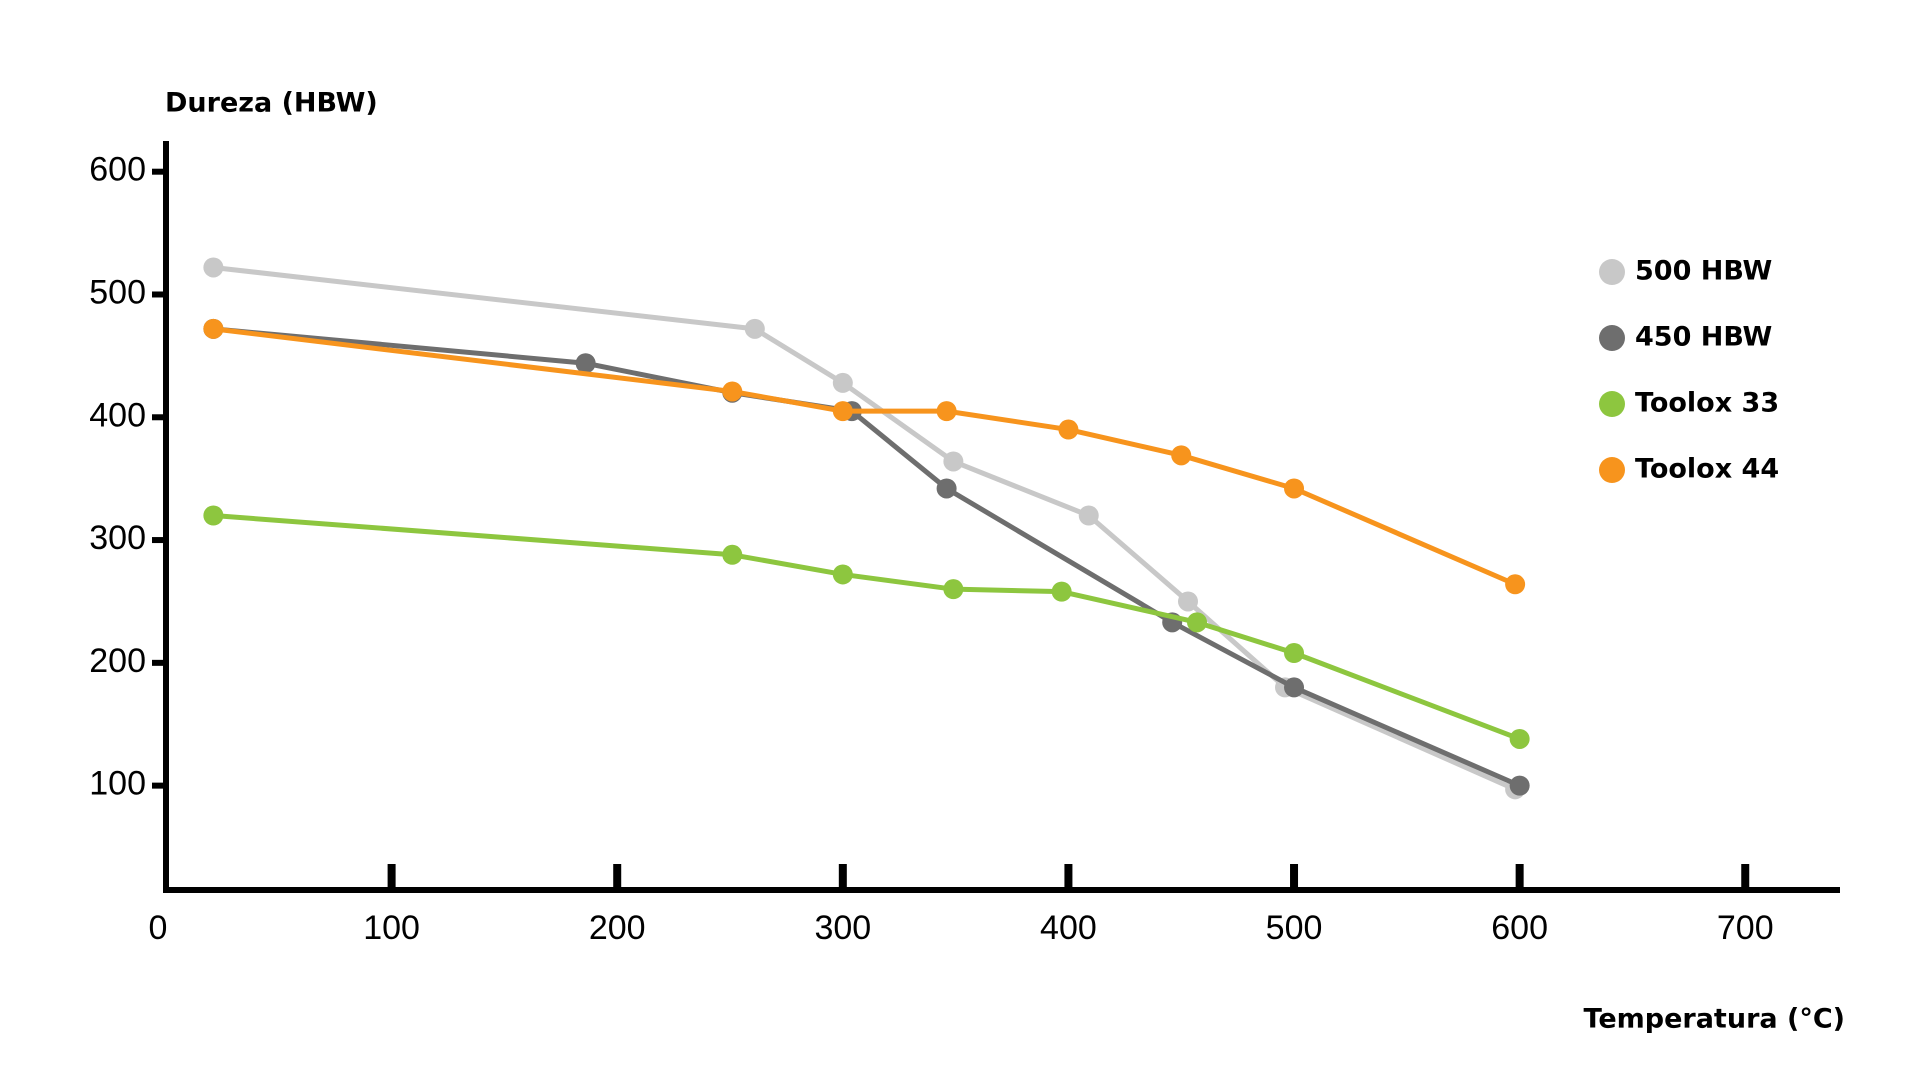 This screenshot has width=1920, height=1080. I want to click on y-tick-label: 400, so click(117, 415).